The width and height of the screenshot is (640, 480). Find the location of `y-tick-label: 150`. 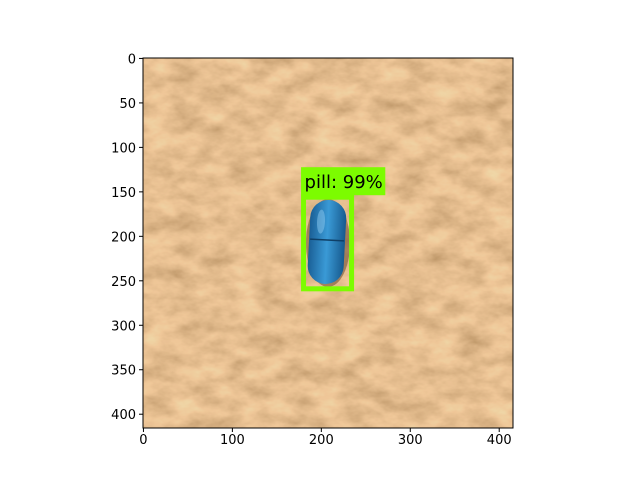

y-tick-label: 150 is located at coordinates (123, 193).